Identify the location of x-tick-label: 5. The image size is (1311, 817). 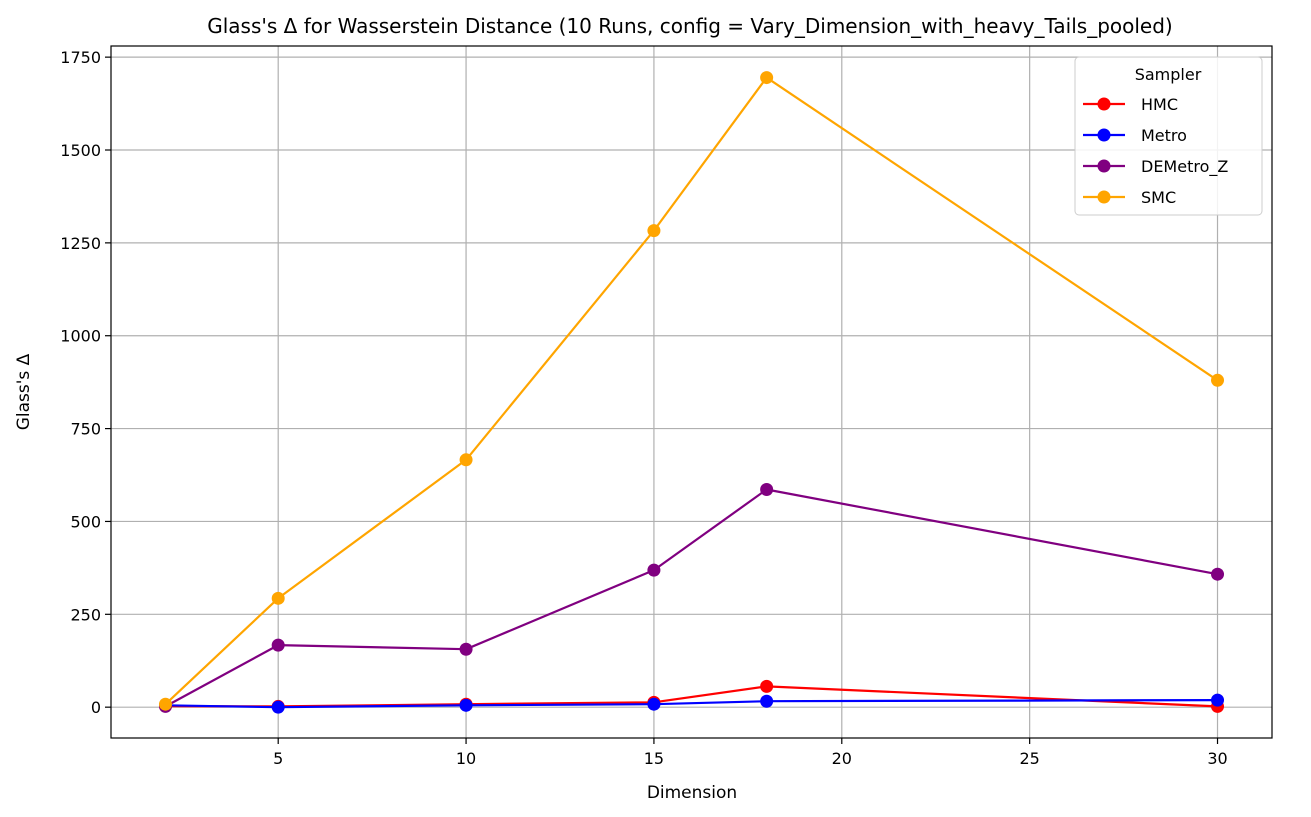
(278, 758).